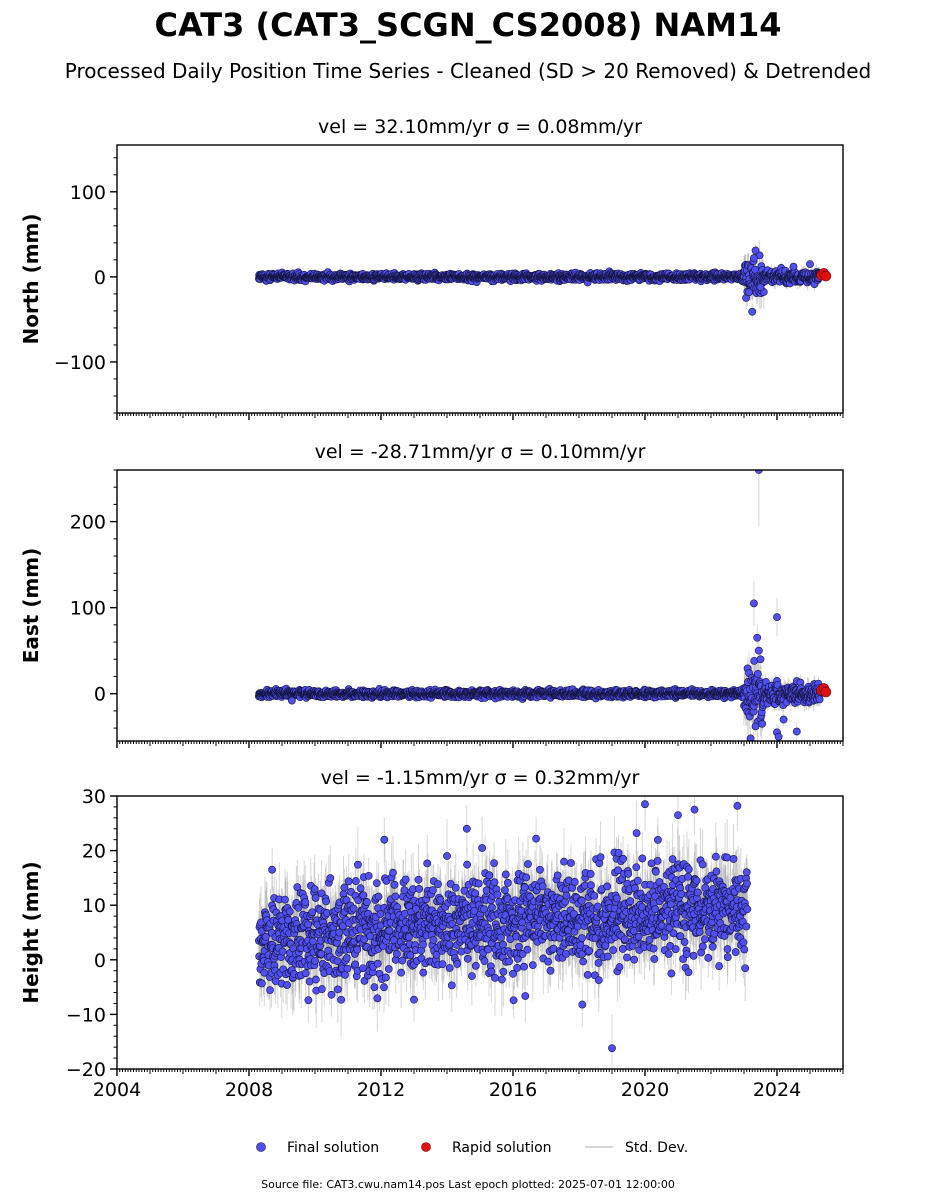 The height and width of the screenshot is (1200, 937). I want to click on panel-title: vel = -28.71mm/yr σ = 0.10mm/yr, so click(480, 452).